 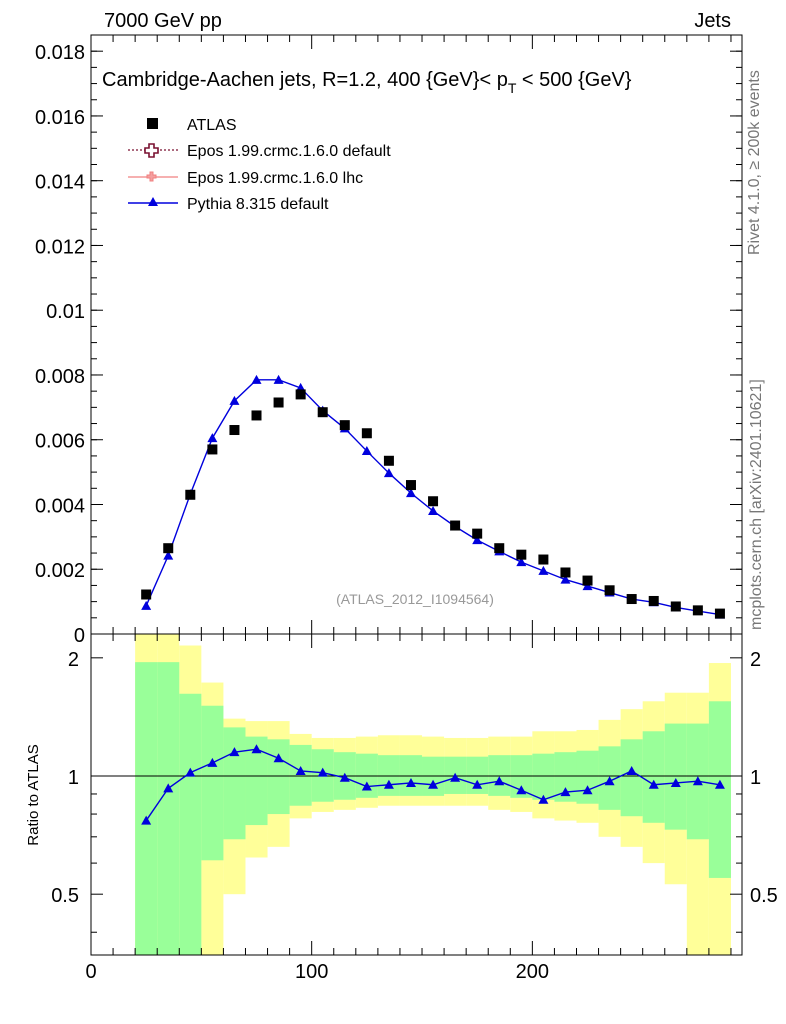 What do you see at coordinates (712, 21) in the screenshot?
I see `header-right: Jets` at bounding box center [712, 21].